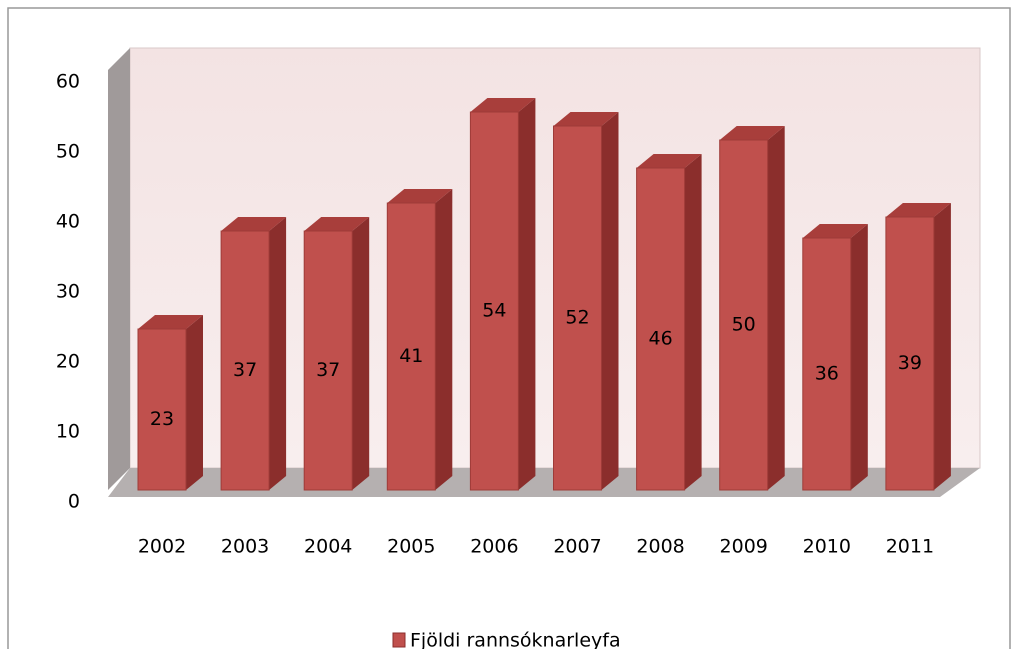  I want to click on data-label: 52, so click(577, 318).